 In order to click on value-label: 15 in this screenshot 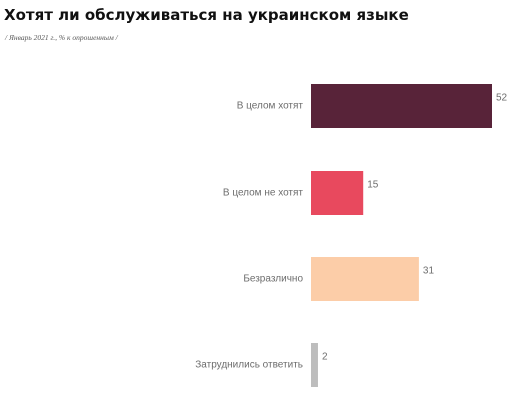, I will do `click(373, 185)`.